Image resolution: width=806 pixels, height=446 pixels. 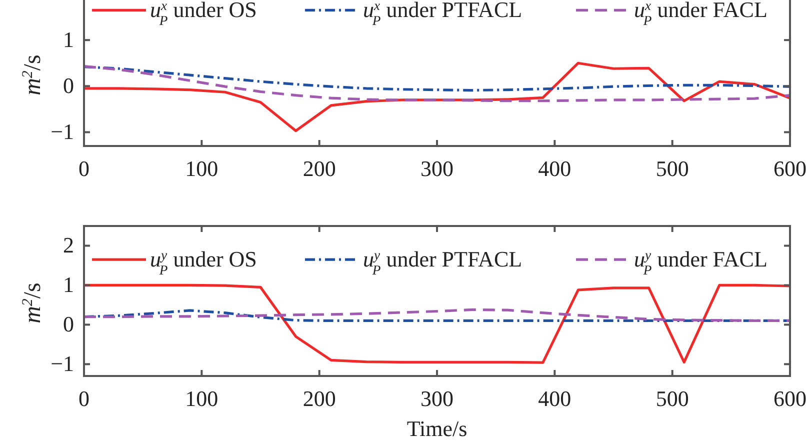 I want to click on y-tick-label: 2, so click(x=68, y=245).